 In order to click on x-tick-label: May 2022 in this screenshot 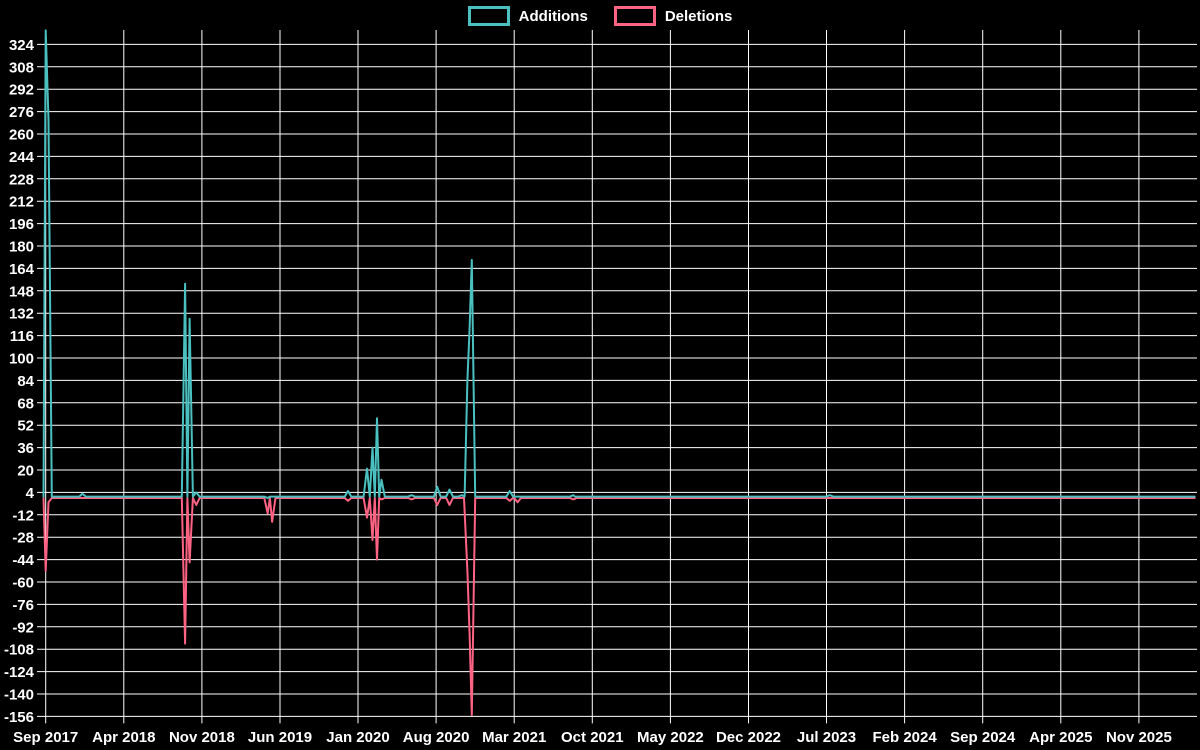, I will do `click(670, 737)`.